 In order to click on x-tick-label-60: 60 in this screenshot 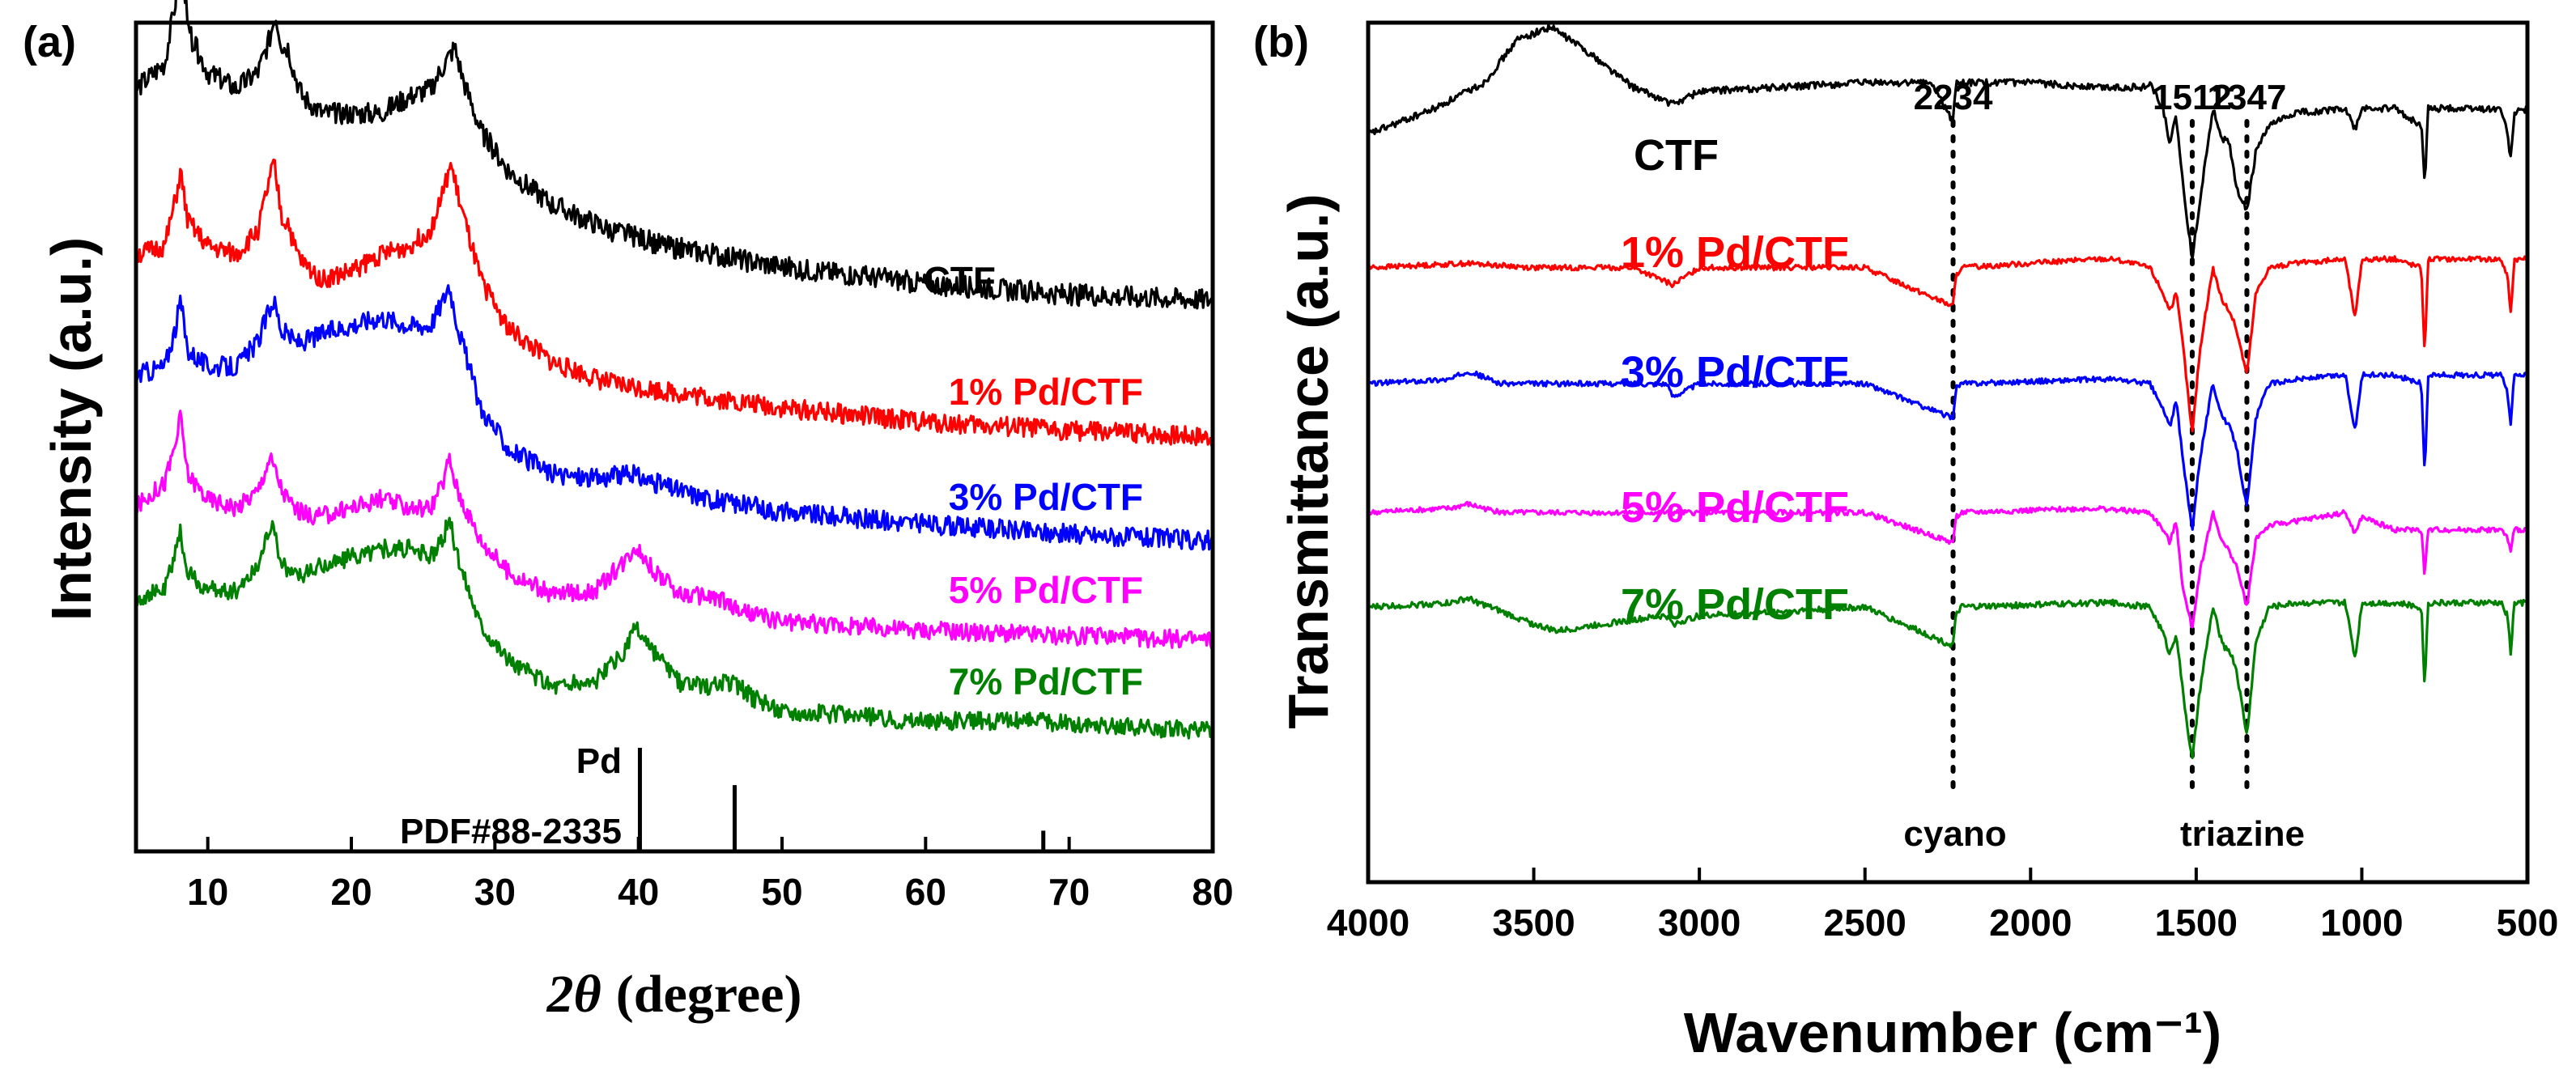, I will do `click(926, 892)`.